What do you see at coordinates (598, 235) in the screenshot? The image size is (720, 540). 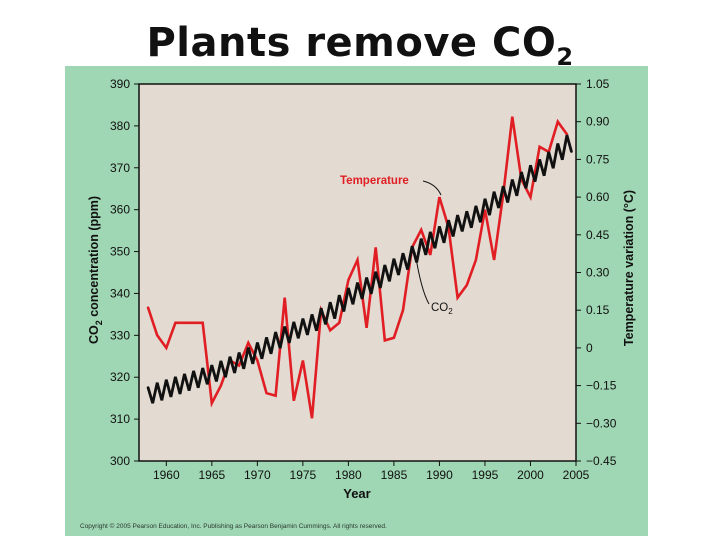 I see `y-right-tick-label: 0.45` at bounding box center [598, 235].